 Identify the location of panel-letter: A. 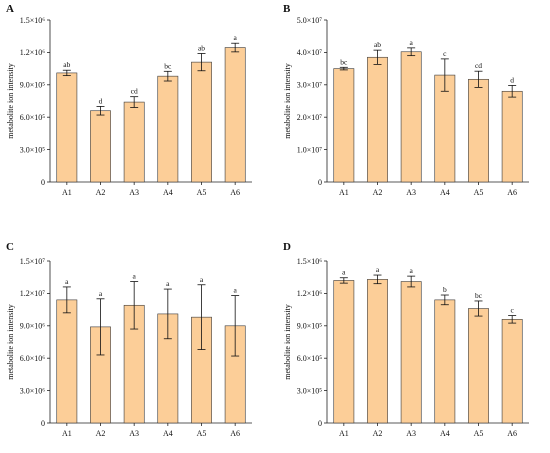
(10, 9).